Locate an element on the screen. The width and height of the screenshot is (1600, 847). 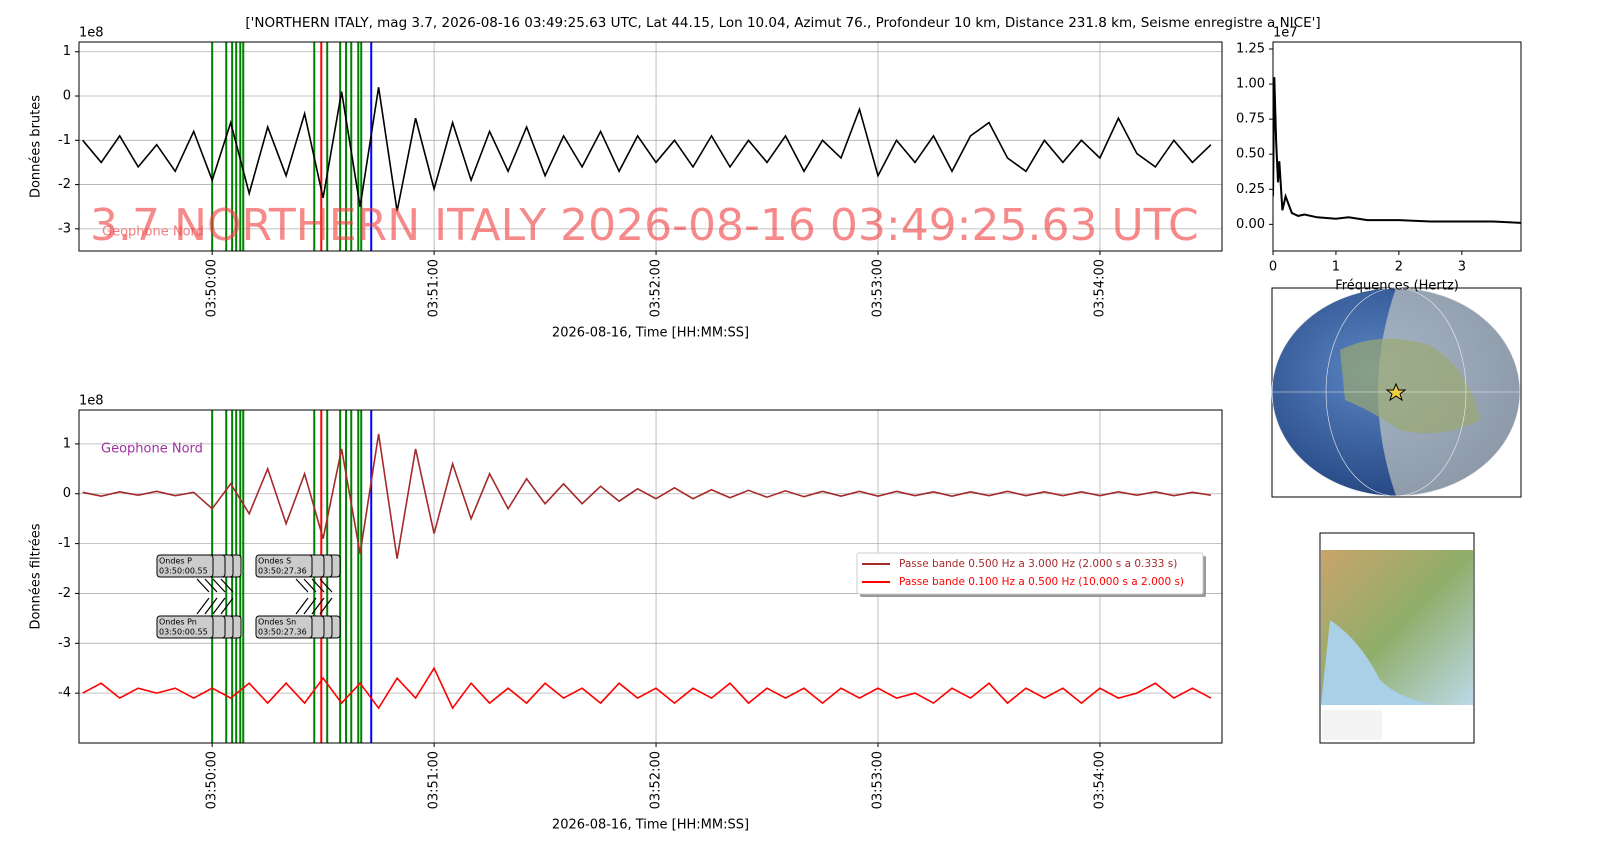
y-axis-label: Données filtrées is located at coordinates (36, 576).